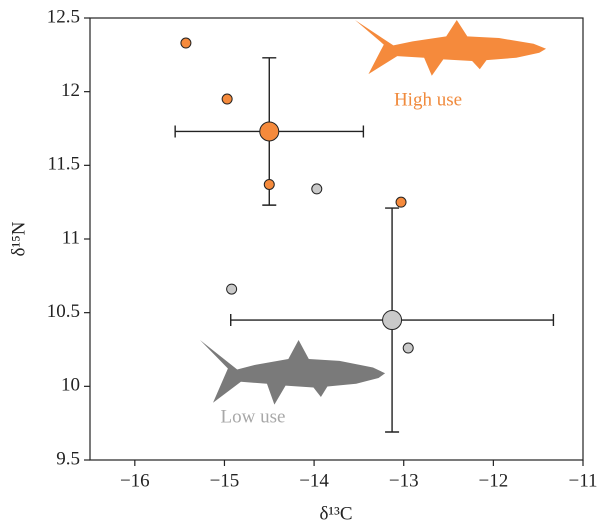  What do you see at coordinates (335, 513) in the screenshot?
I see `x-axis-label: δ¹³C` at bounding box center [335, 513].